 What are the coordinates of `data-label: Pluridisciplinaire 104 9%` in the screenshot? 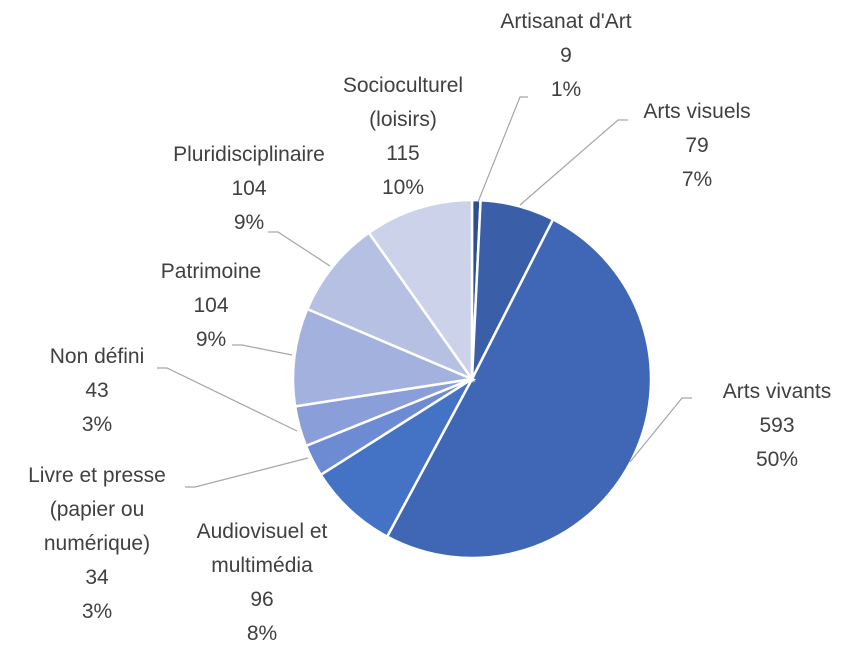 It's located at (249, 189).